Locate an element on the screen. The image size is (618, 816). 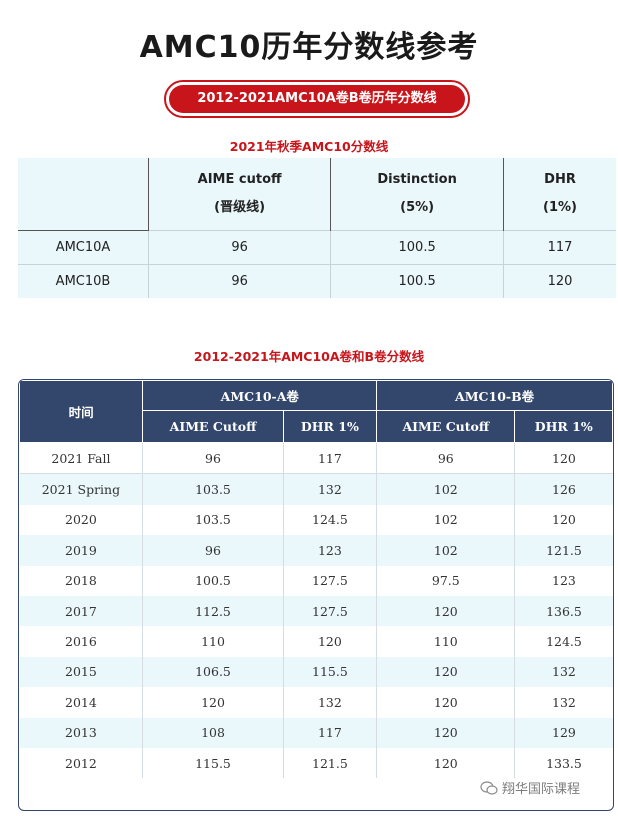
b-dhr-cell: 120 is located at coordinates (563, 458).